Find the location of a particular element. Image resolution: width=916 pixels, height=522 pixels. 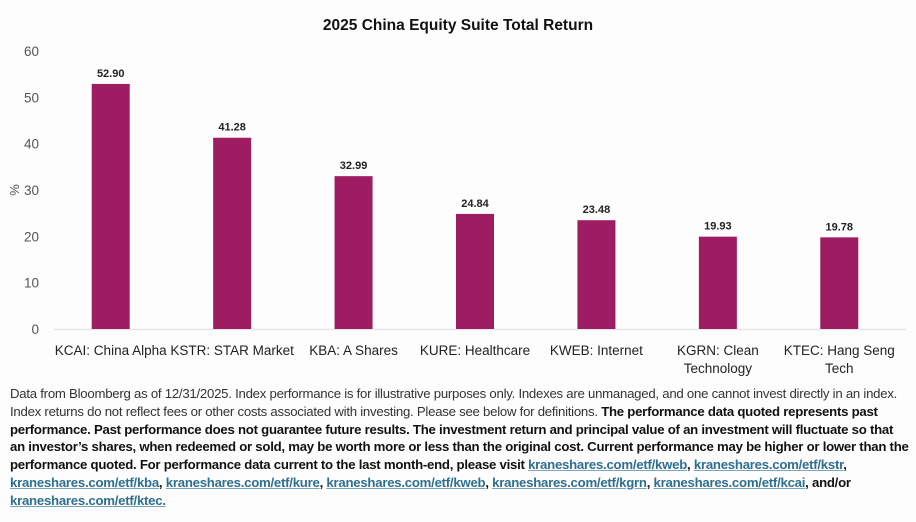

x-tick-label: KCAI: China Alpha is located at coordinates (111, 350).